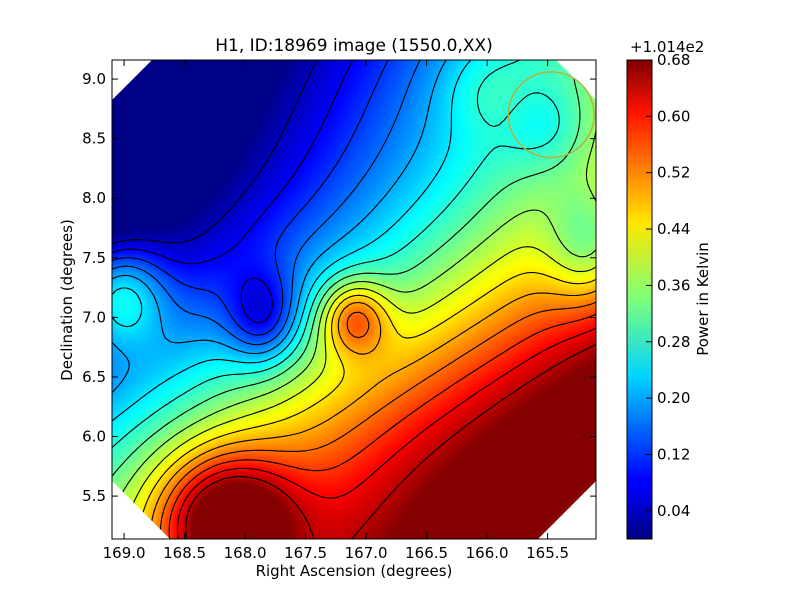 Image resolution: width=800 pixels, height=600 pixels. What do you see at coordinates (667, 47) in the screenshot?
I see `colorbar-offset-label: +1.014e2` at bounding box center [667, 47].